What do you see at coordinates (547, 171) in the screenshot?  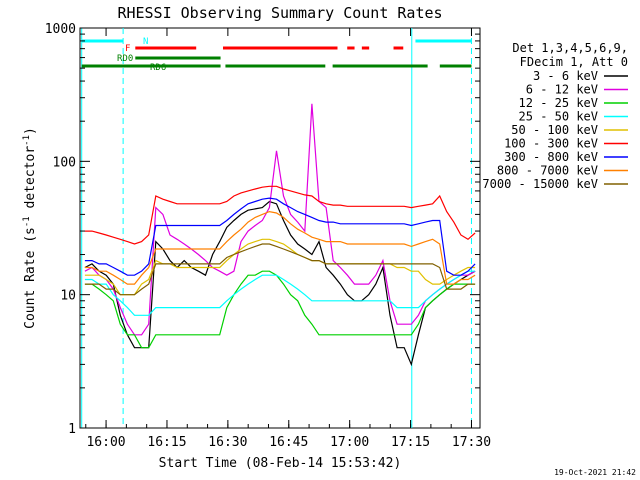 I see `legend-label-8: 800 - 7000 keV` at bounding box center [547, 171].